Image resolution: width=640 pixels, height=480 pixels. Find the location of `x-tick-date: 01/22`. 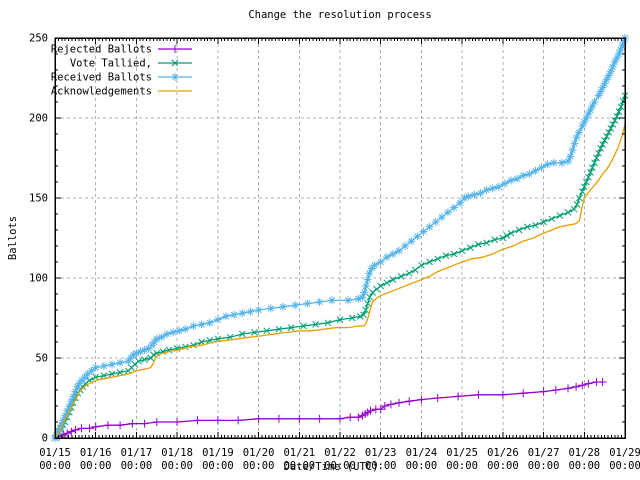

x-tick-date: 01/22 is located at coordinates (340, 453).